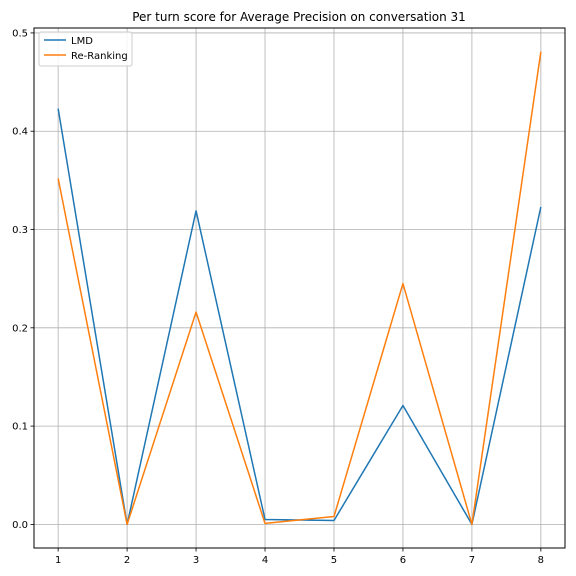  Describe the element at coordinates (403, 560) in the screenshot. I see `x-tick-label: 6` at that location.